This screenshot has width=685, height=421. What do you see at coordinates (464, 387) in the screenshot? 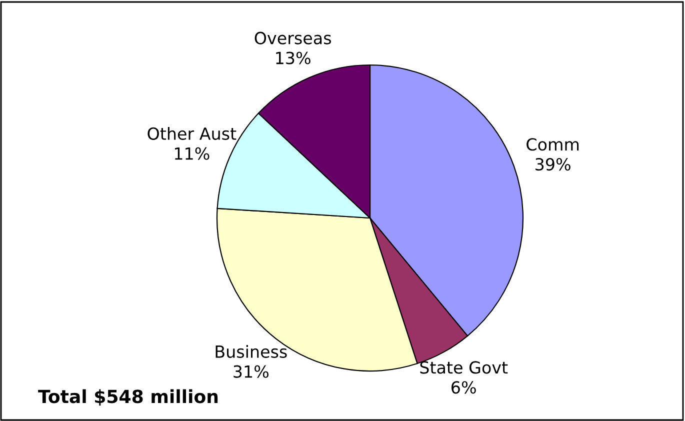
I see `data-label: 6%` at bounding box center [464, 387].